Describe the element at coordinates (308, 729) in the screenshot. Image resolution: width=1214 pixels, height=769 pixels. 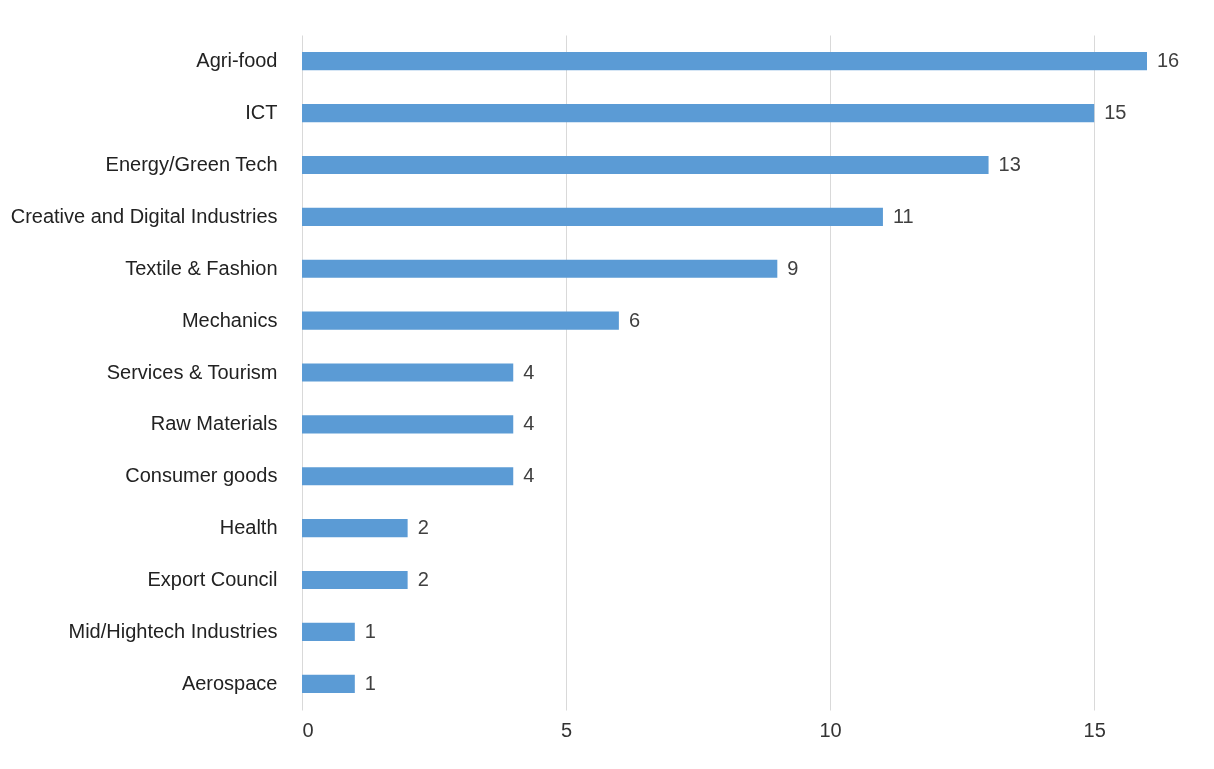
I see `x-tick-label: 0` at that location.